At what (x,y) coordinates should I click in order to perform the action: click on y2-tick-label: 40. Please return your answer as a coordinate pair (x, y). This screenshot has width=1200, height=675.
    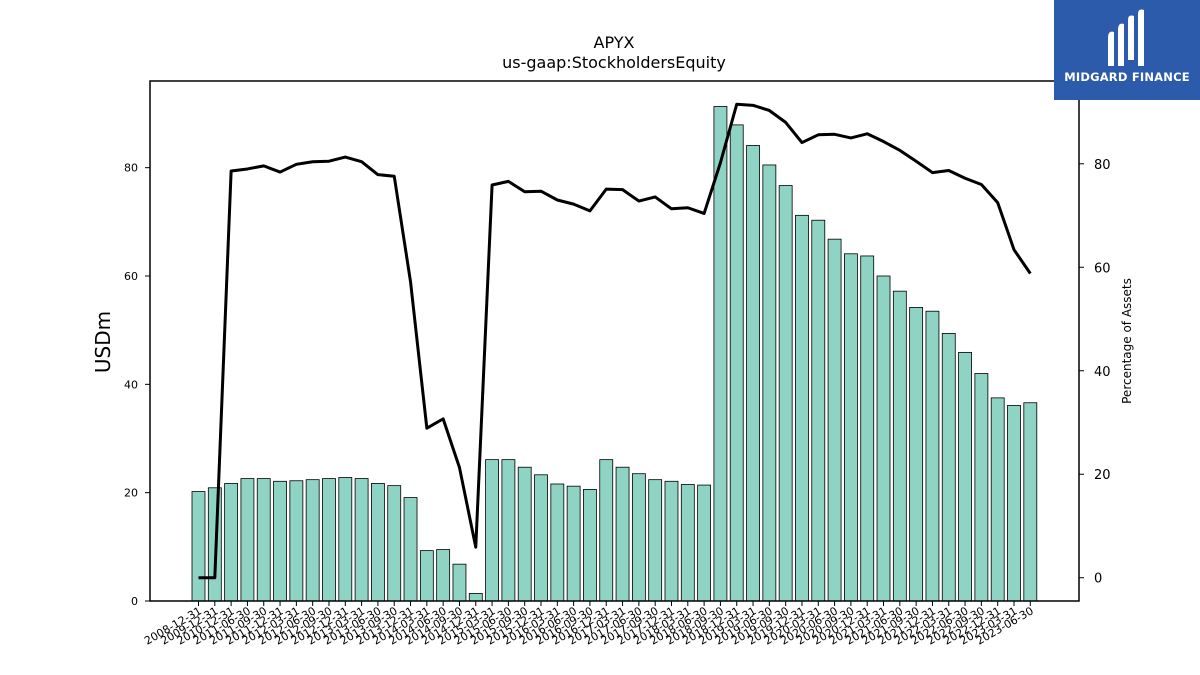
    Looking at the image, I should click on (1102, 372).